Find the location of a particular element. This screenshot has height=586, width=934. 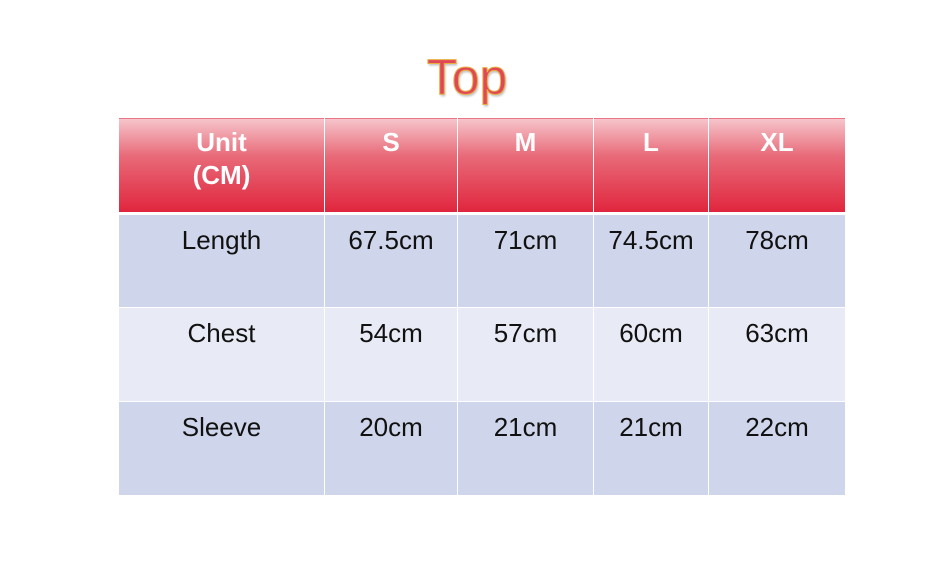

table-cell: 74.5cm is located at coordinates (651, 260).